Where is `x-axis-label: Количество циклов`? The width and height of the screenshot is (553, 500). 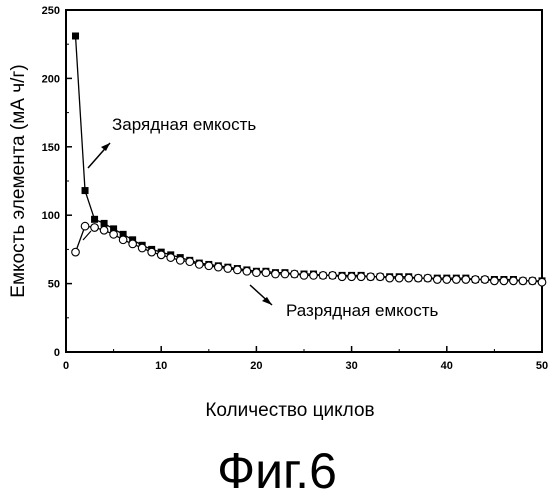 x-axis-label: Количество циклов is located at coordinates (289, 410).